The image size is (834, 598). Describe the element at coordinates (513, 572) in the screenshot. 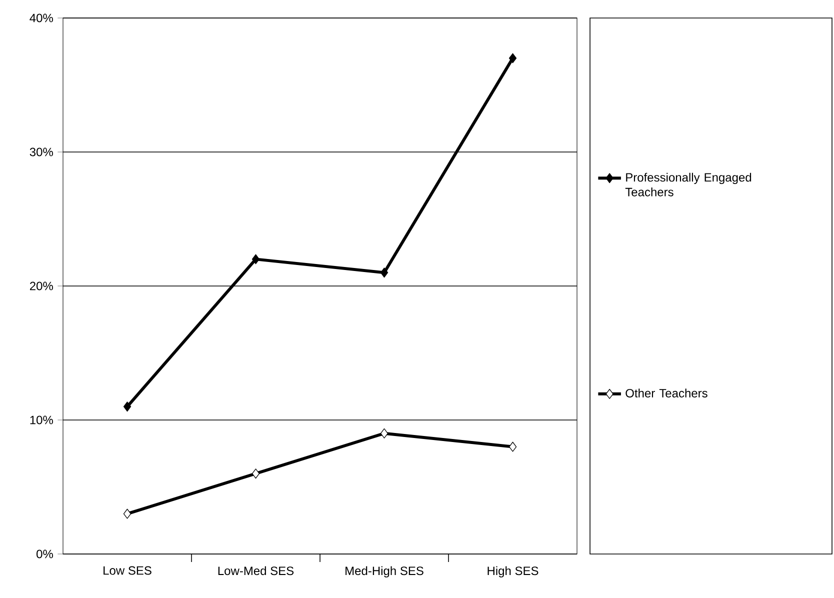

I see `x-tick-label: High SES` at that location.